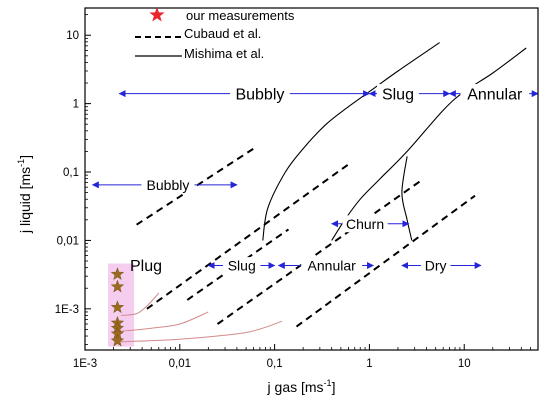 This screenshot has height=412, width=550. I want to click on regime-label-0: Bubbly, so click(259, 94).